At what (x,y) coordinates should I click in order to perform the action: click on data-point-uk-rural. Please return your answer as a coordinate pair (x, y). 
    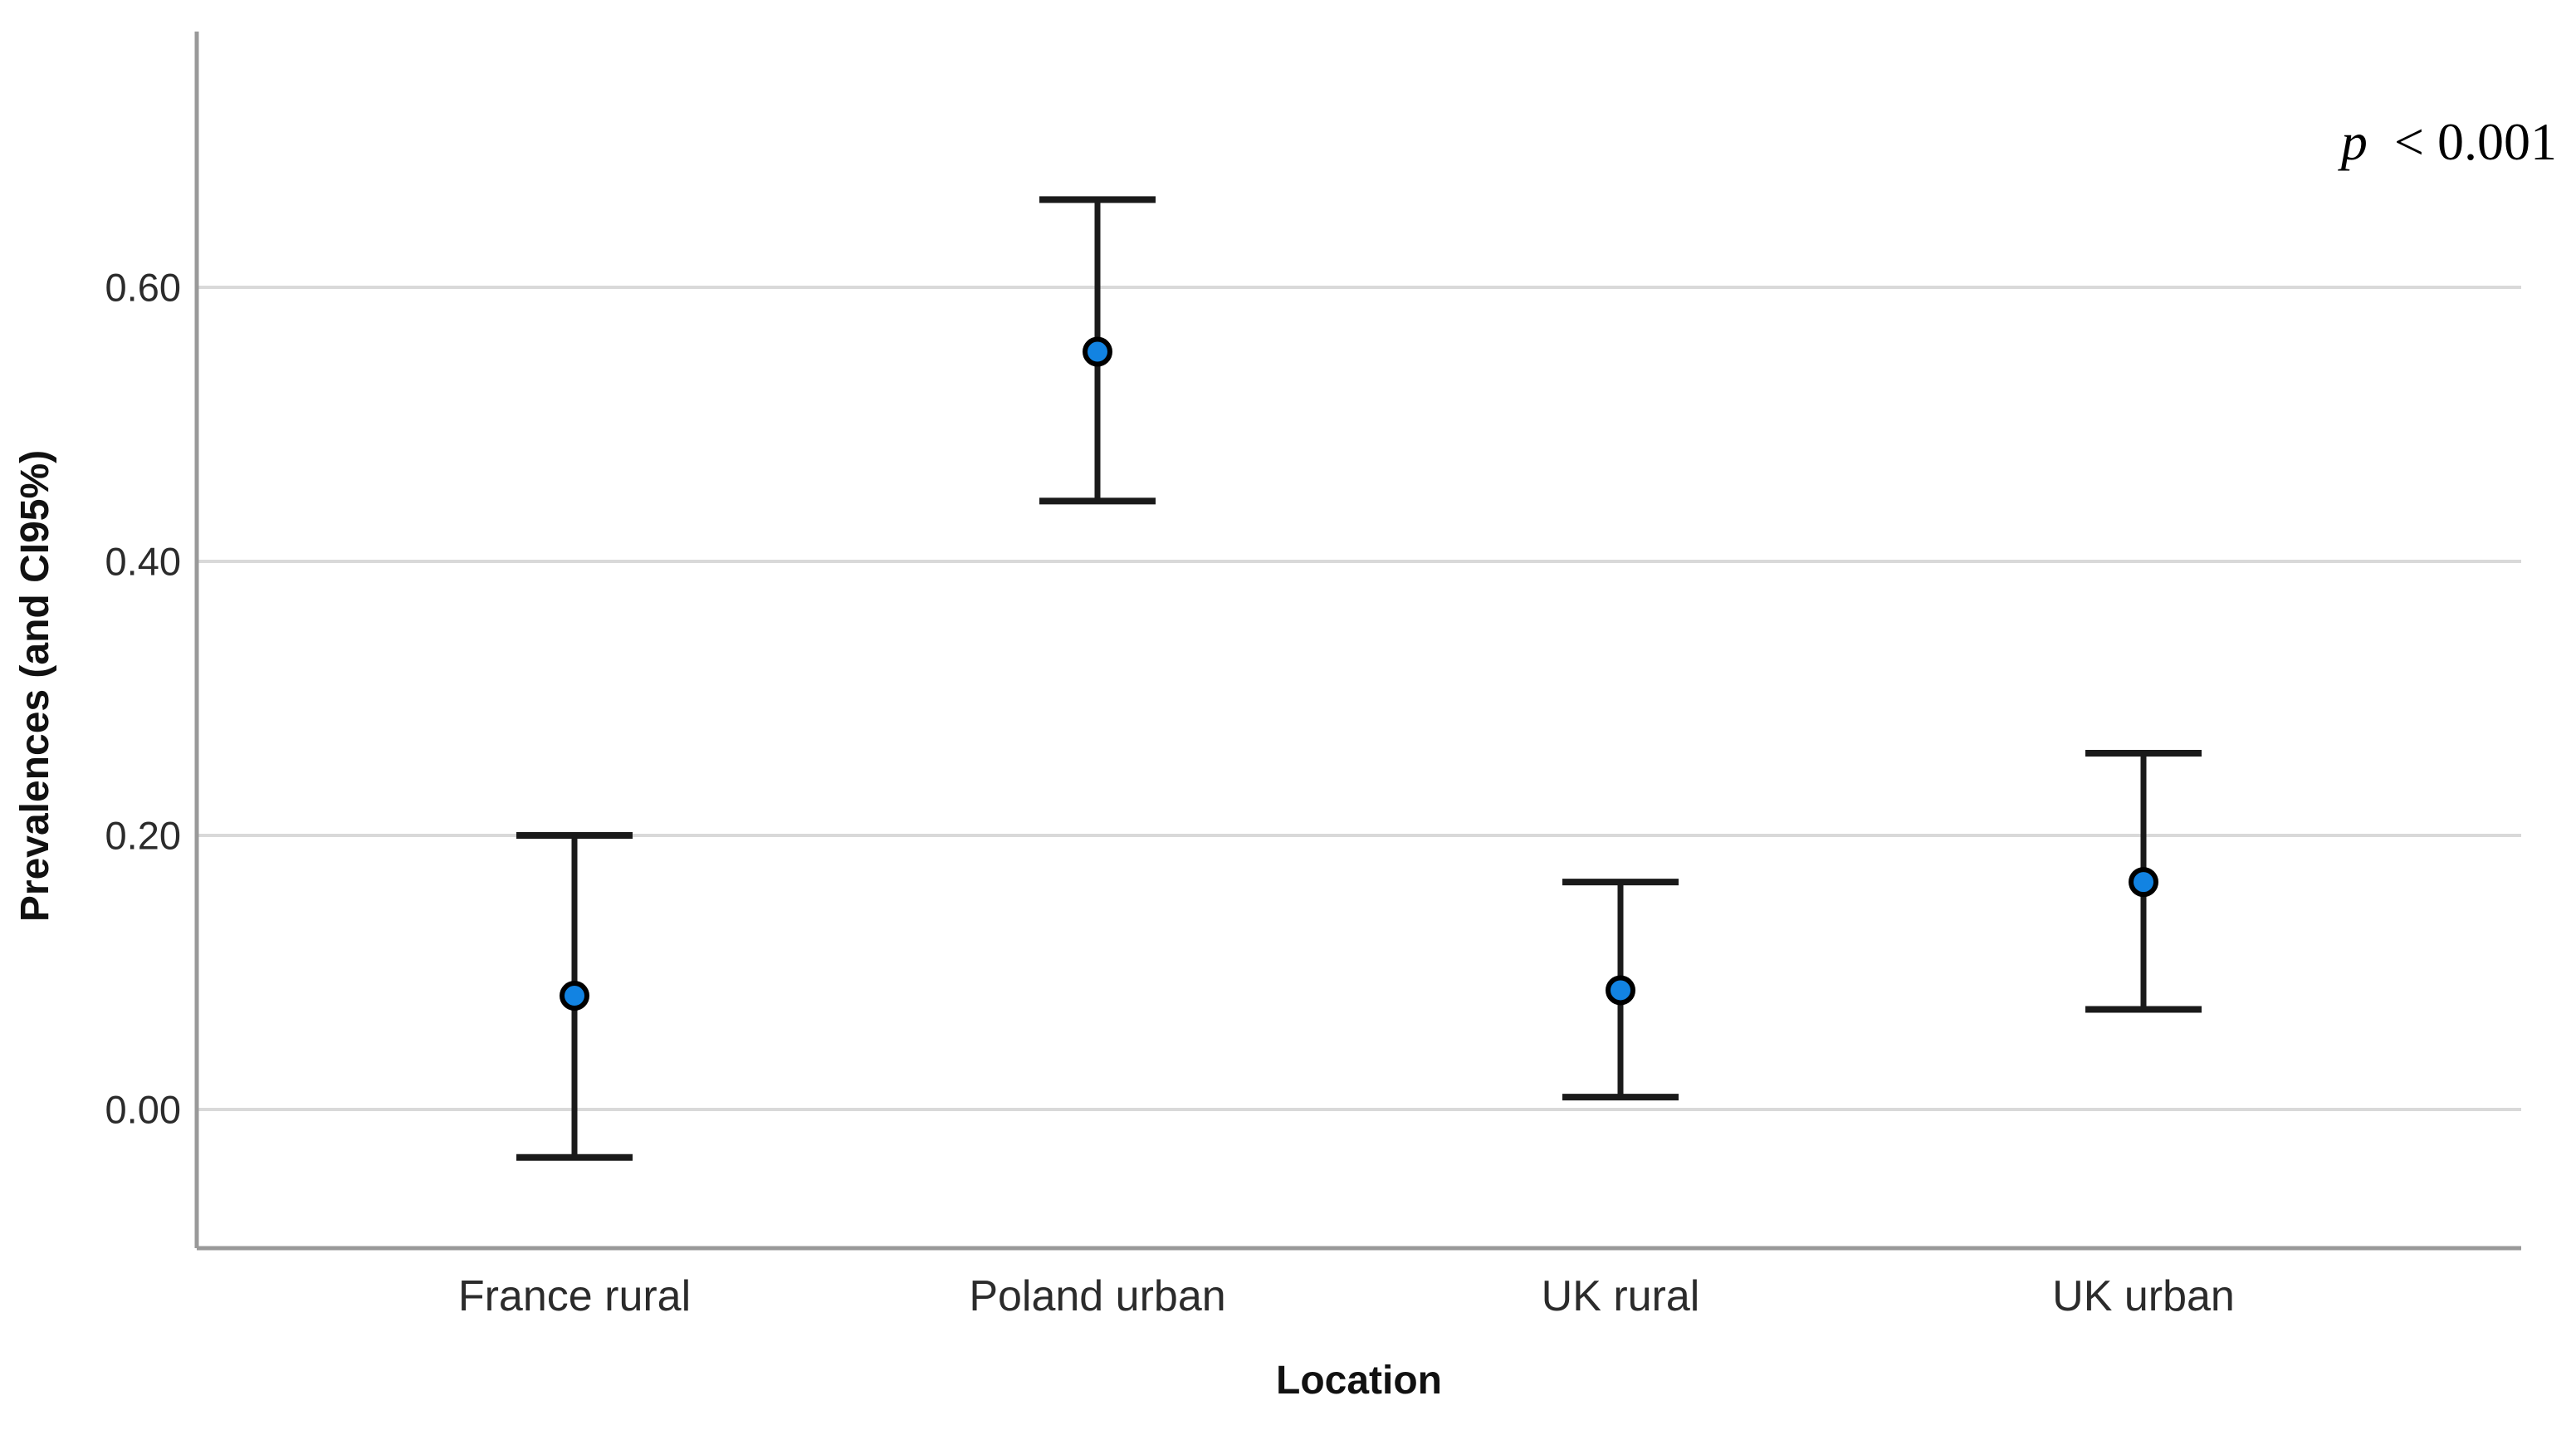
    Looking at the image, I should click on (1620, 990).